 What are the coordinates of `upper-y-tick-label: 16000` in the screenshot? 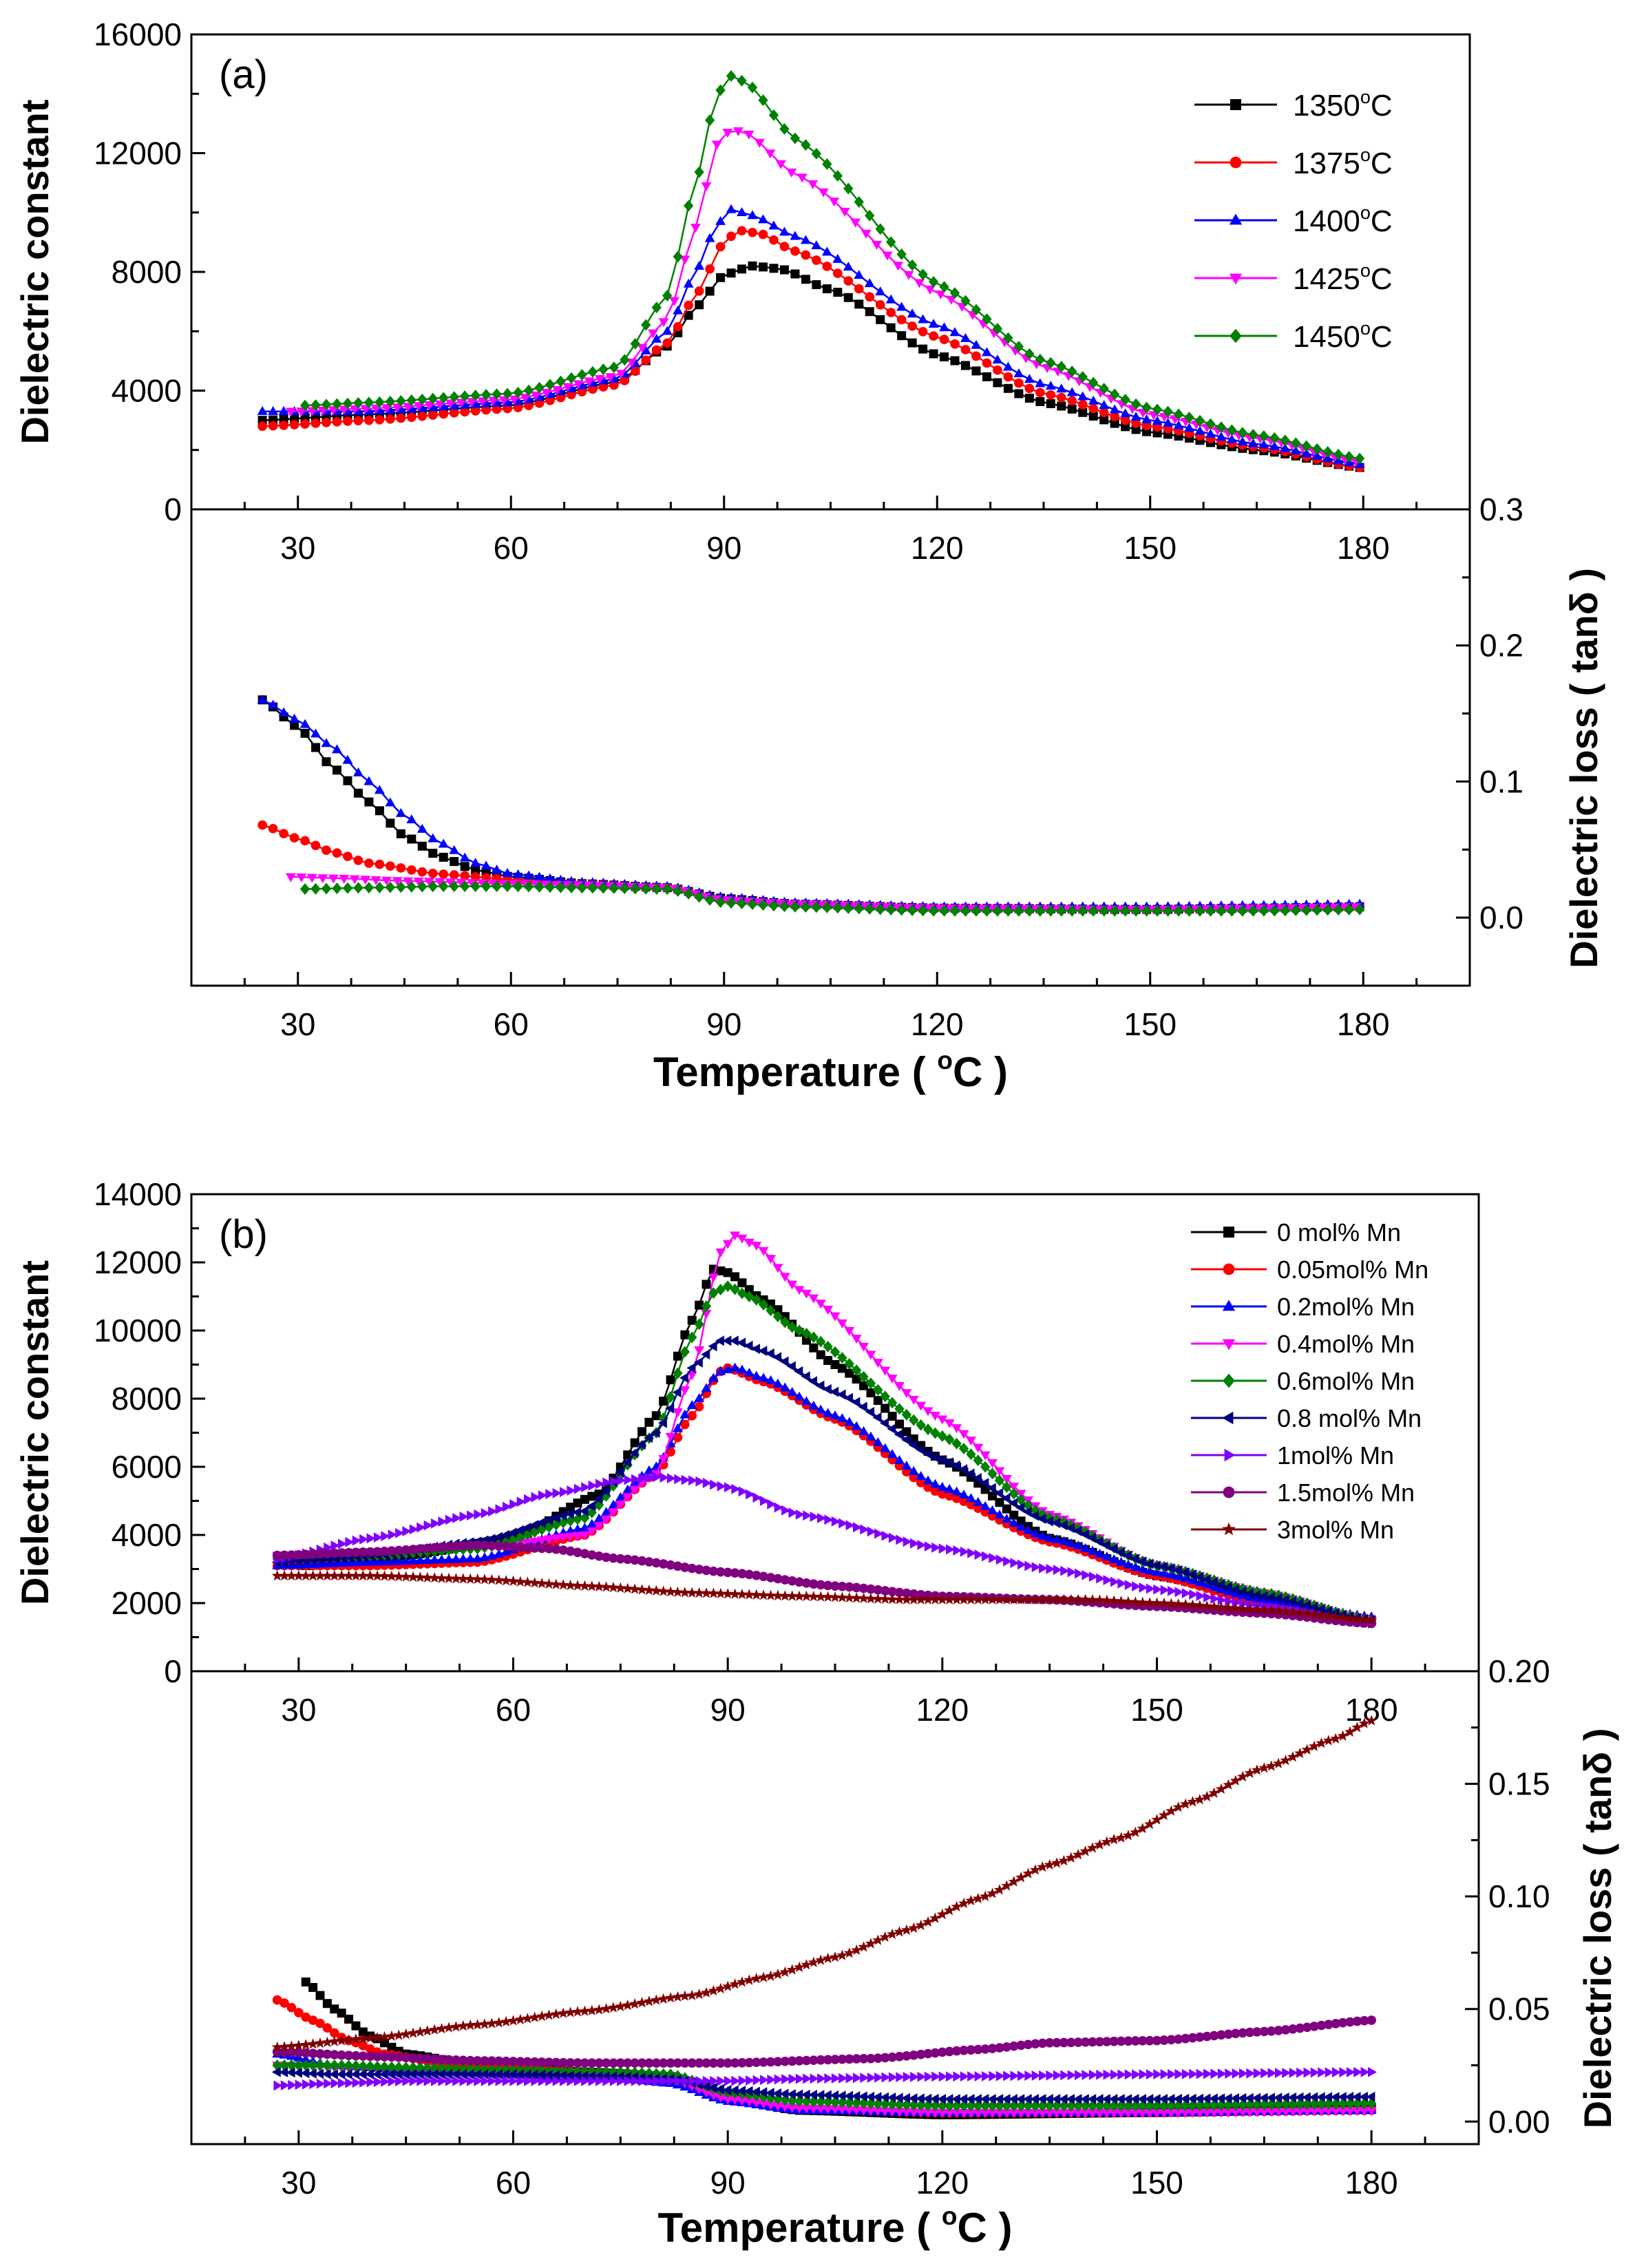 It's located at (138, 35).